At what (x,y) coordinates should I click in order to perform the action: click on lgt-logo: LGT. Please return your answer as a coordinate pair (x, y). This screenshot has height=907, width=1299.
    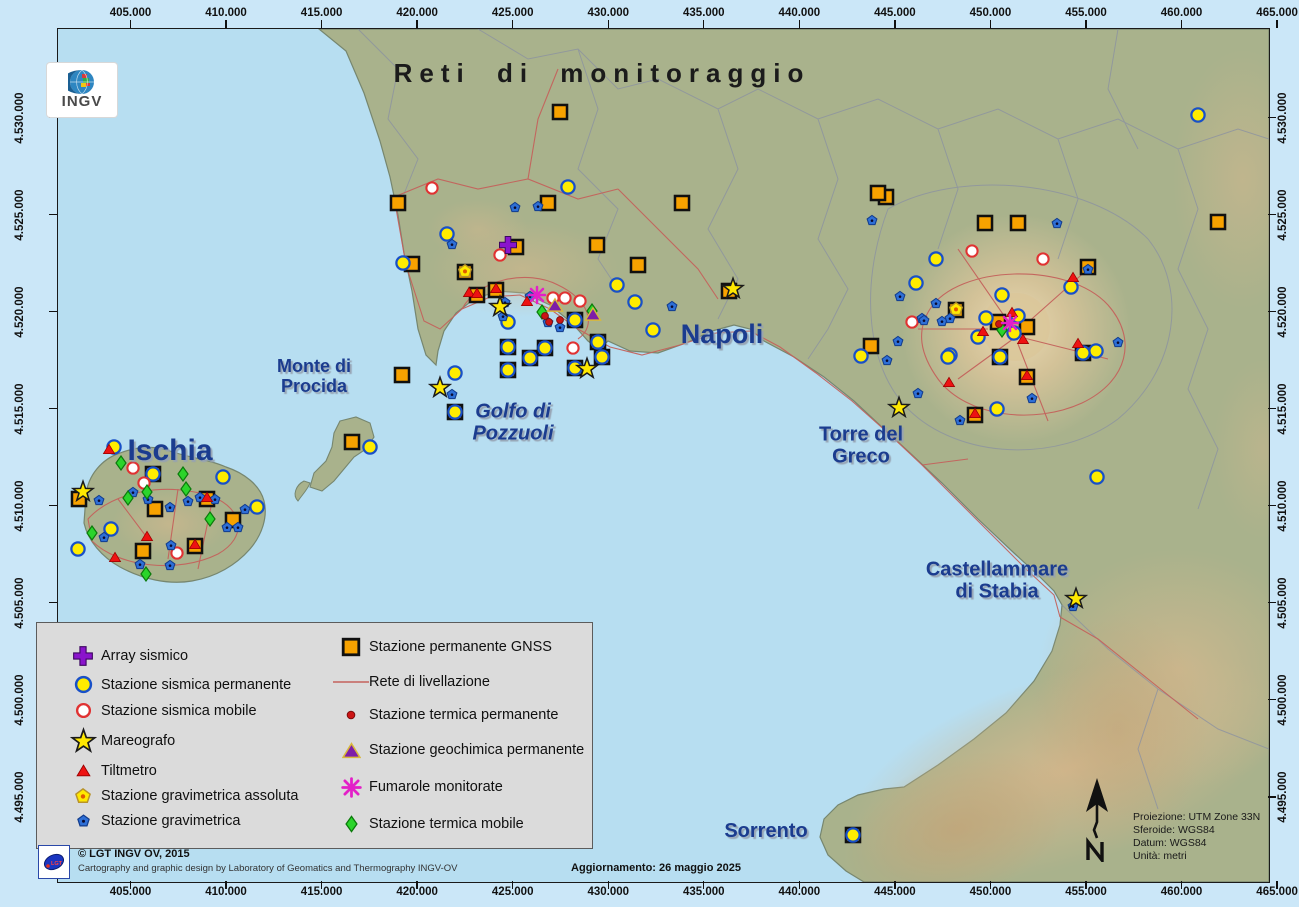
    Looking at the image, I should click on (54, 862).